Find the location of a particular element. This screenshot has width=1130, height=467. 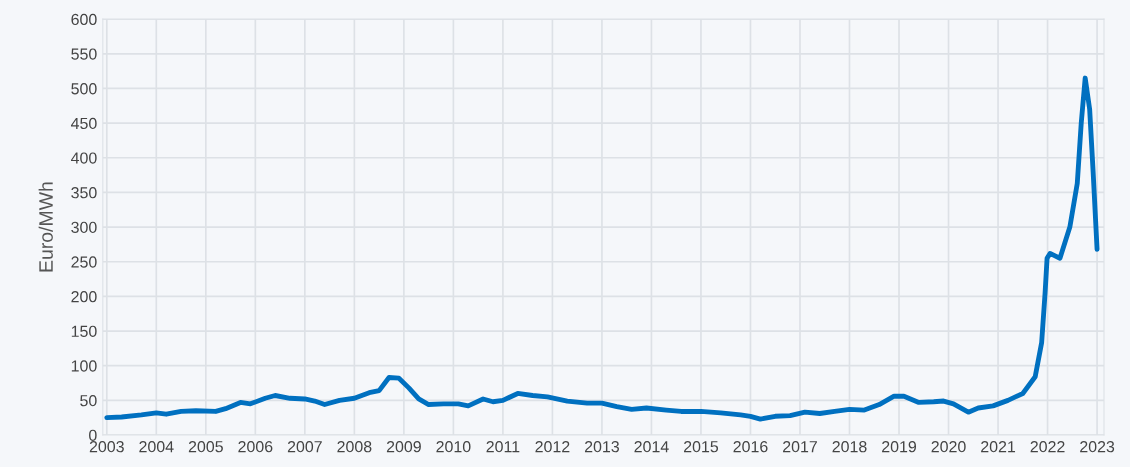

y-tick-label: 250 is located at coordinates (84, 262).